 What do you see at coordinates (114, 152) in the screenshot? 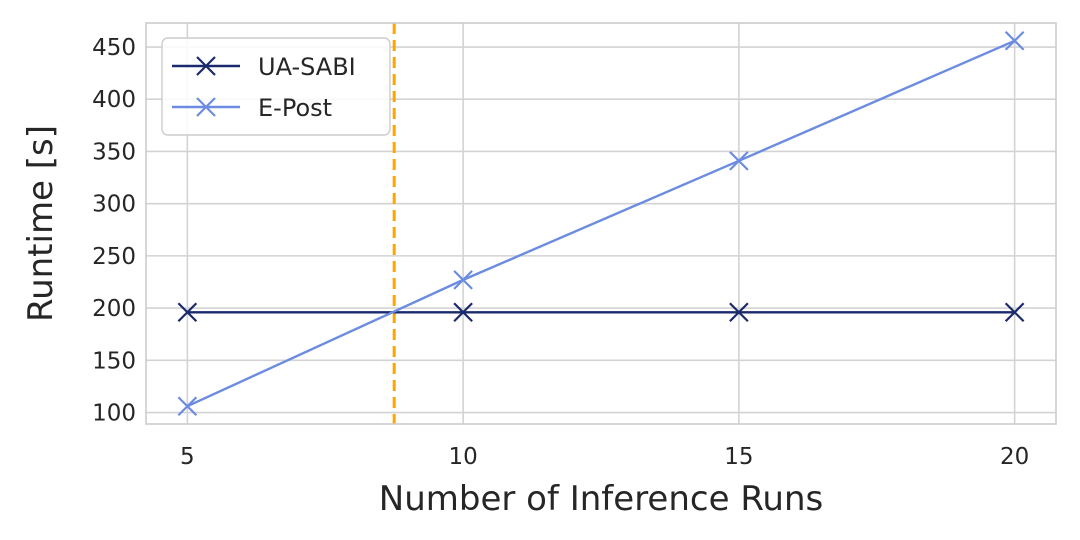
I see `y-tick-label: 350` at bounding box center [114, 152].